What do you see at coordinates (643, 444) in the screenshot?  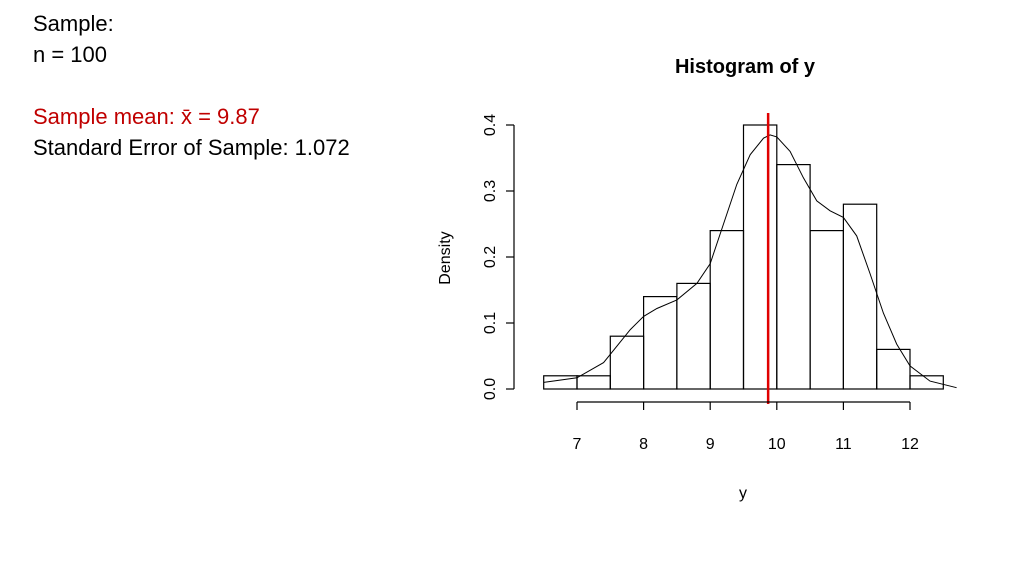 I see `x-tick-label: 8` at bounding box center [643, 444].